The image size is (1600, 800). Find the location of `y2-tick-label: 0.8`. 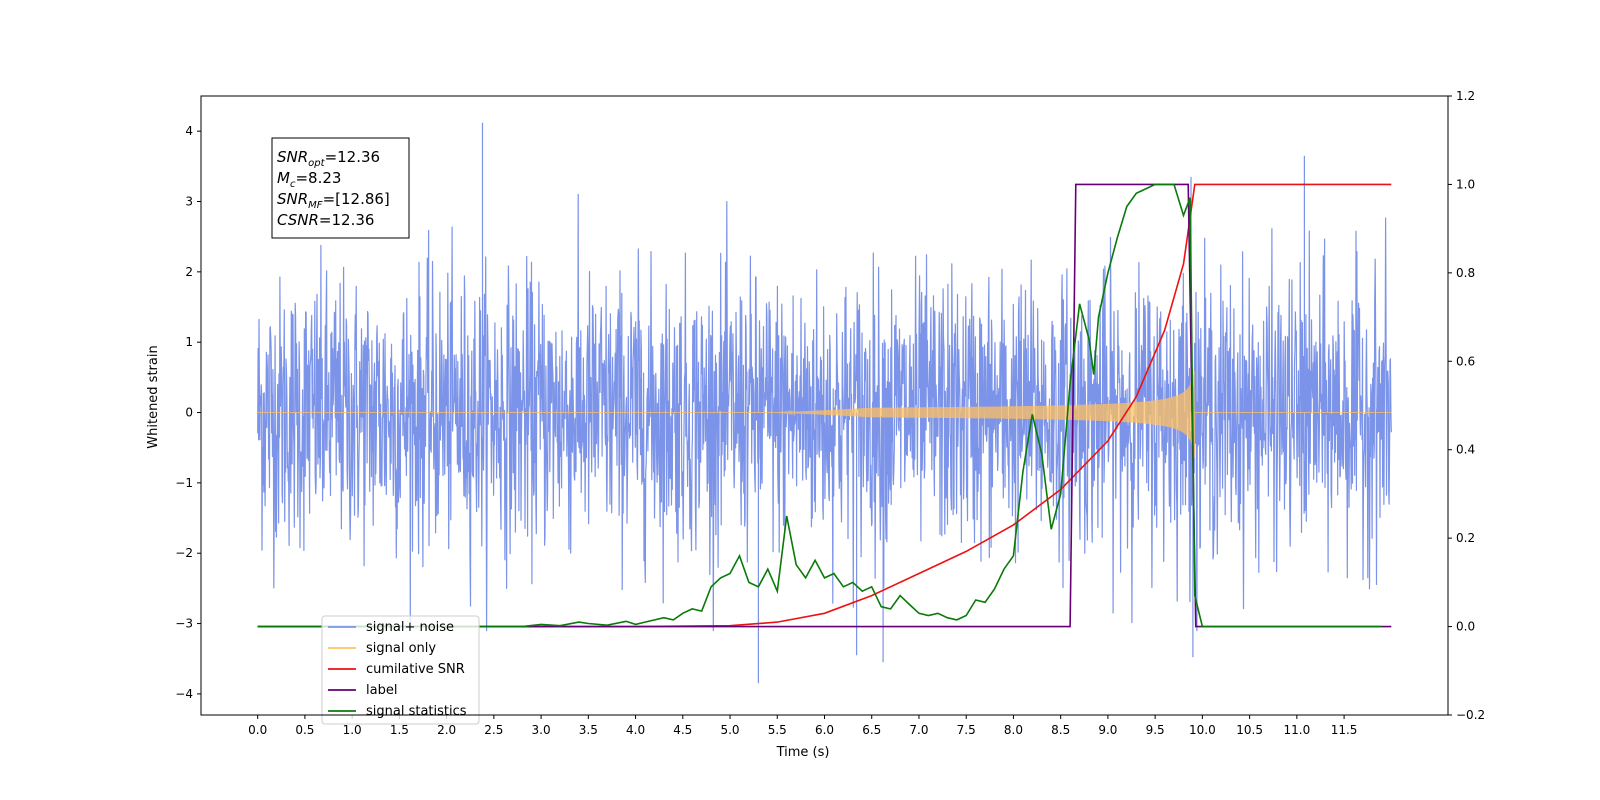

y2-tick-label: 0.8 is located at coordinates (1465, 273).